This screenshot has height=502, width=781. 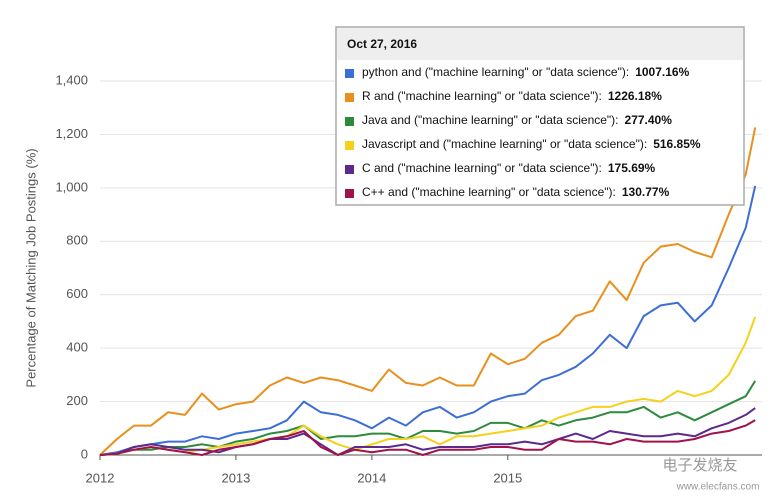 What do you see at coordinates (540, 44) in the screenshot?
I see `tooltip-header` at bounding box center [540, 44].